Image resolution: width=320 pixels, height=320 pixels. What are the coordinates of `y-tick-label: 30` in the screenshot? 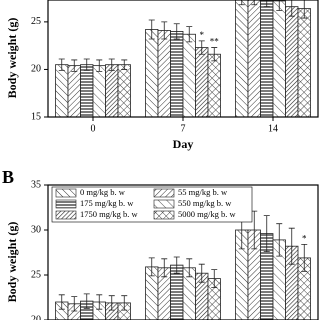 It's located at (36, 229).